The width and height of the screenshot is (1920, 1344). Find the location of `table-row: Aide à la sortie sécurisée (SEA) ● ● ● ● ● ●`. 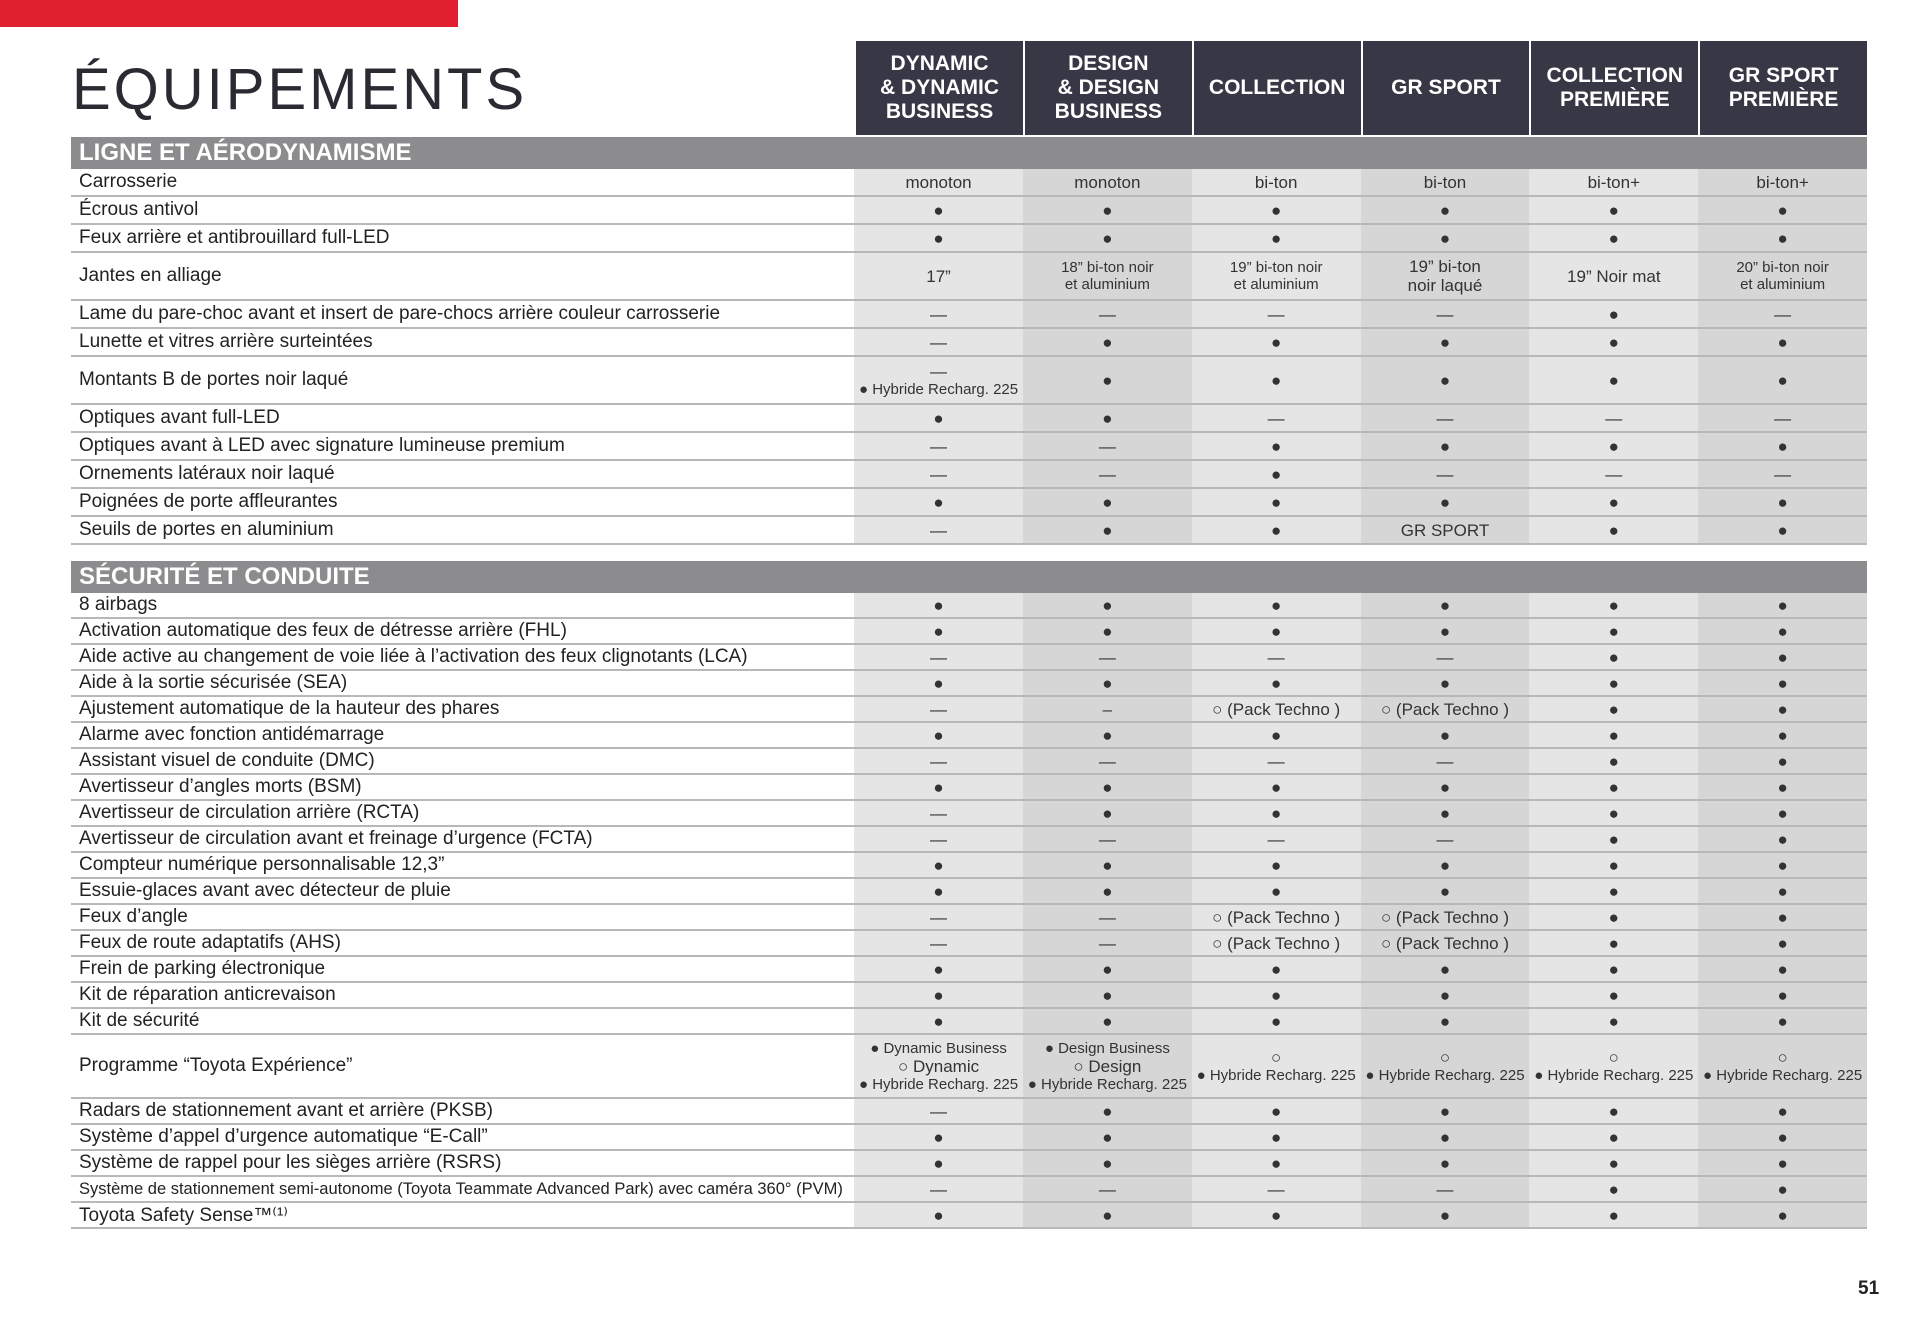

table-row: Aide à la sortie sécurisée (SEA) ● ● ● ● ● ● is located at coordinates (969, 684).